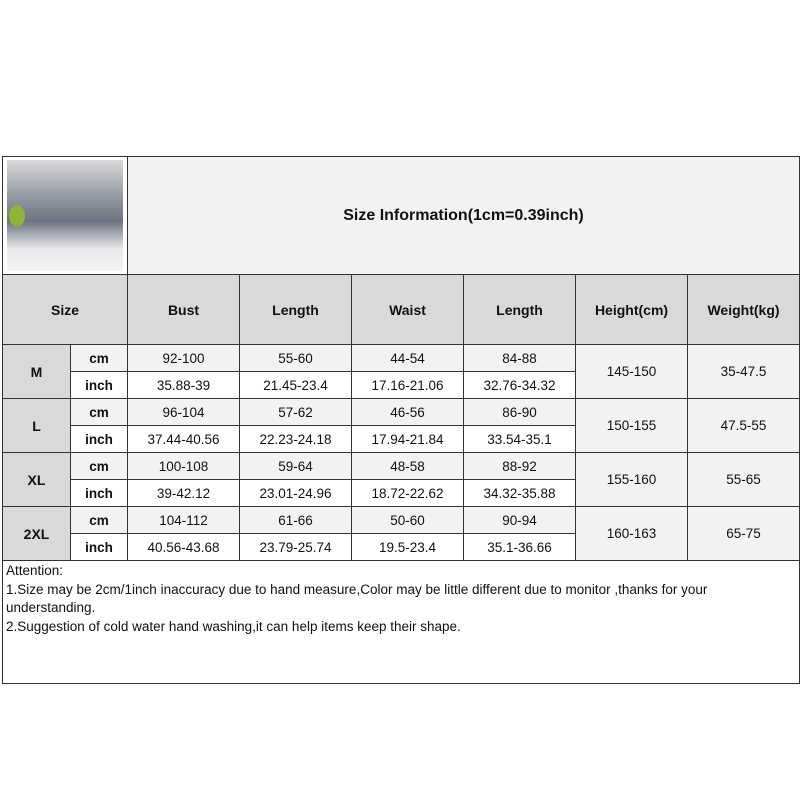  What do you see at coordinates (519, 466) in the screenshot?
I see `cell-cm: 88-92` at bounding box center [519, 466].